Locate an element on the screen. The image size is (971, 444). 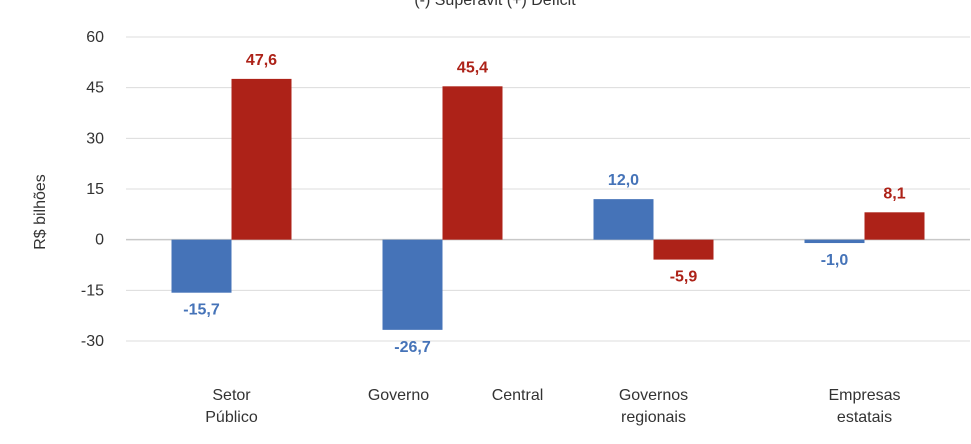
y-tick-label: 15 is located at coordinates (95, 189).